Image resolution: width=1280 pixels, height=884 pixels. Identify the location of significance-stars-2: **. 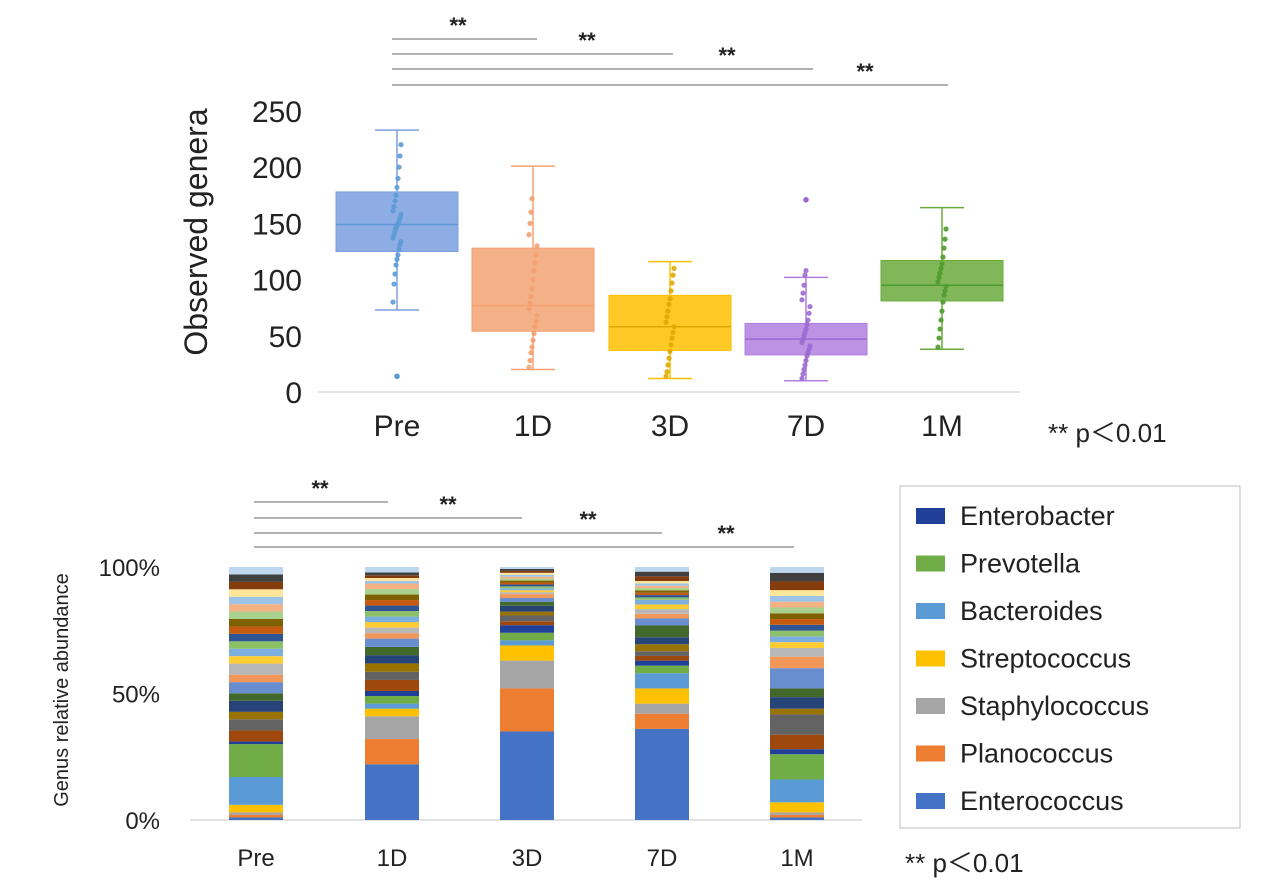
(448, 504).